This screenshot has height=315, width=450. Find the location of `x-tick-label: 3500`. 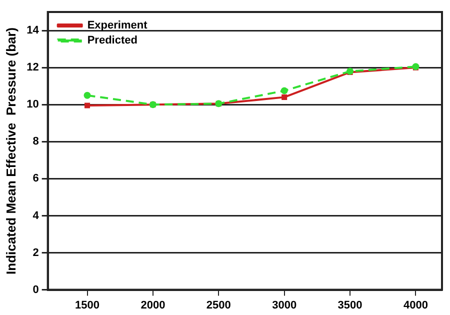

x-tick-label: 3500 is located at coordinates (350, 305).